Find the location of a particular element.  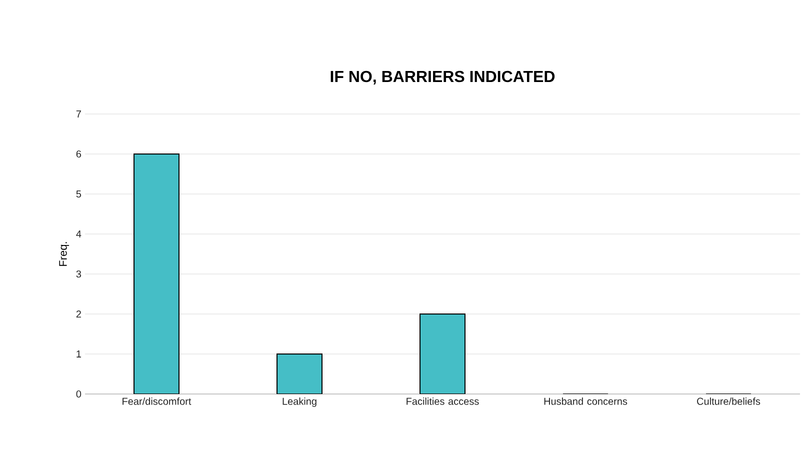

y-tick-label: 2 is located at coordinates (78, 314).